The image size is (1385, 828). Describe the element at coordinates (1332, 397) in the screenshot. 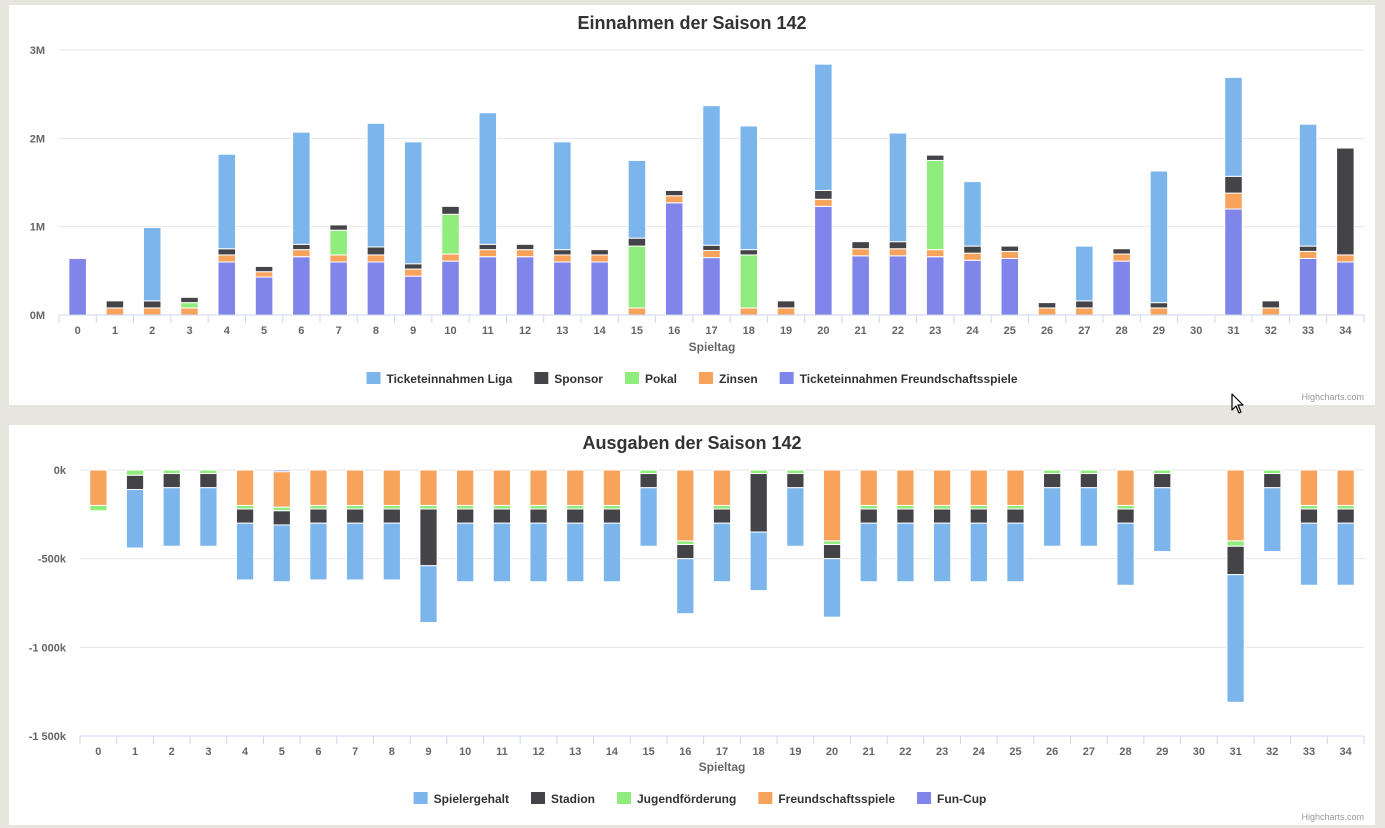

I see `income-credits-link: Highcharts.com` at that location.